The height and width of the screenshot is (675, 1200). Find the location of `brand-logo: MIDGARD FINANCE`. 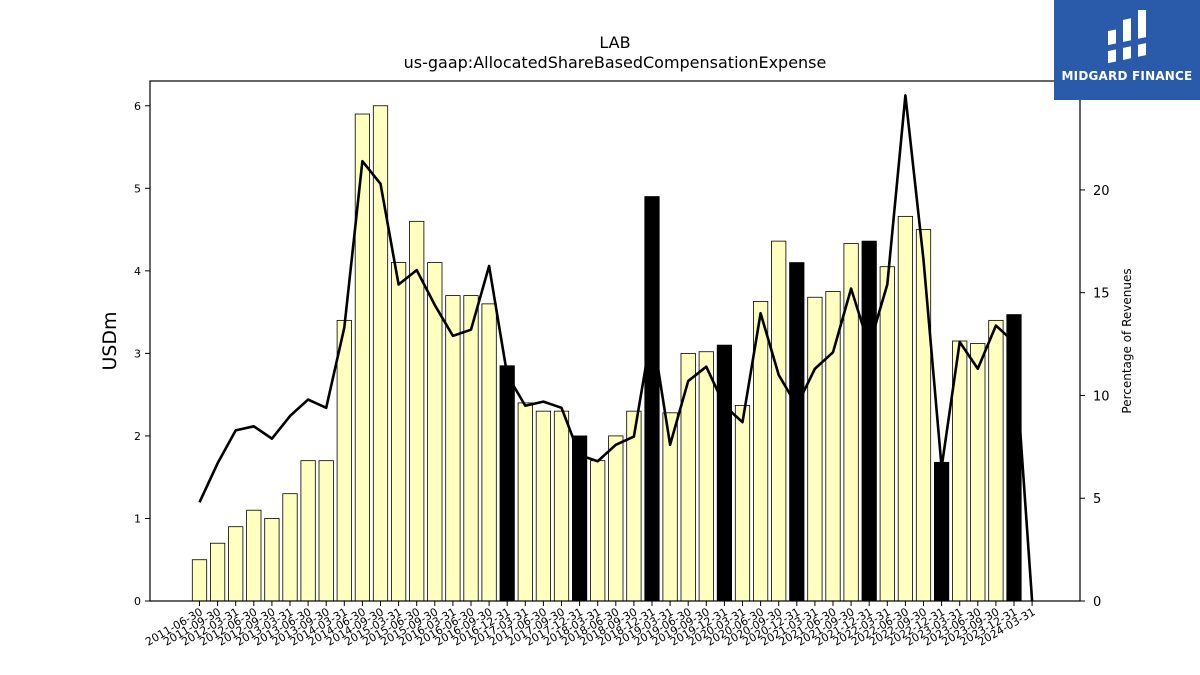

brand-logo: MIDGARD FINANCE is located at coordinates (1127, 50).